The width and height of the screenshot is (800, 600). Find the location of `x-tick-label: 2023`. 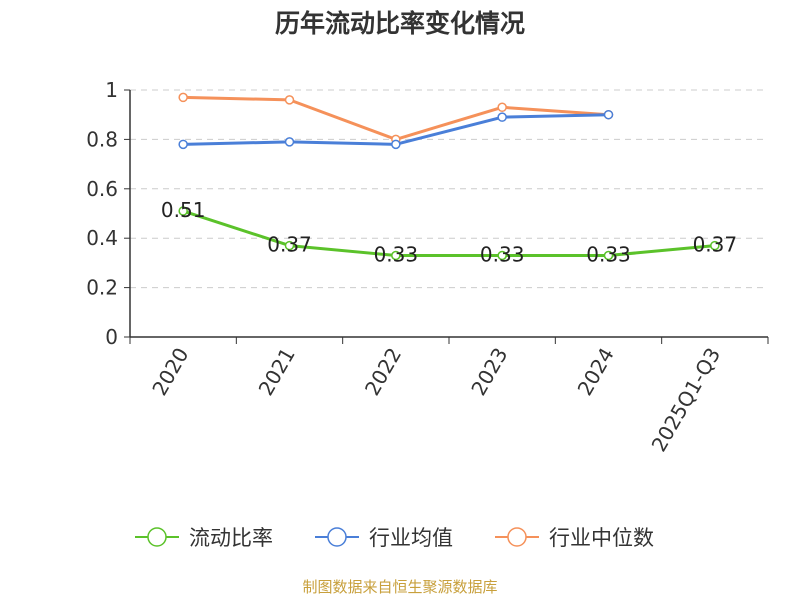

x-tick-label: 2023 is located at coordinates (489, 371).